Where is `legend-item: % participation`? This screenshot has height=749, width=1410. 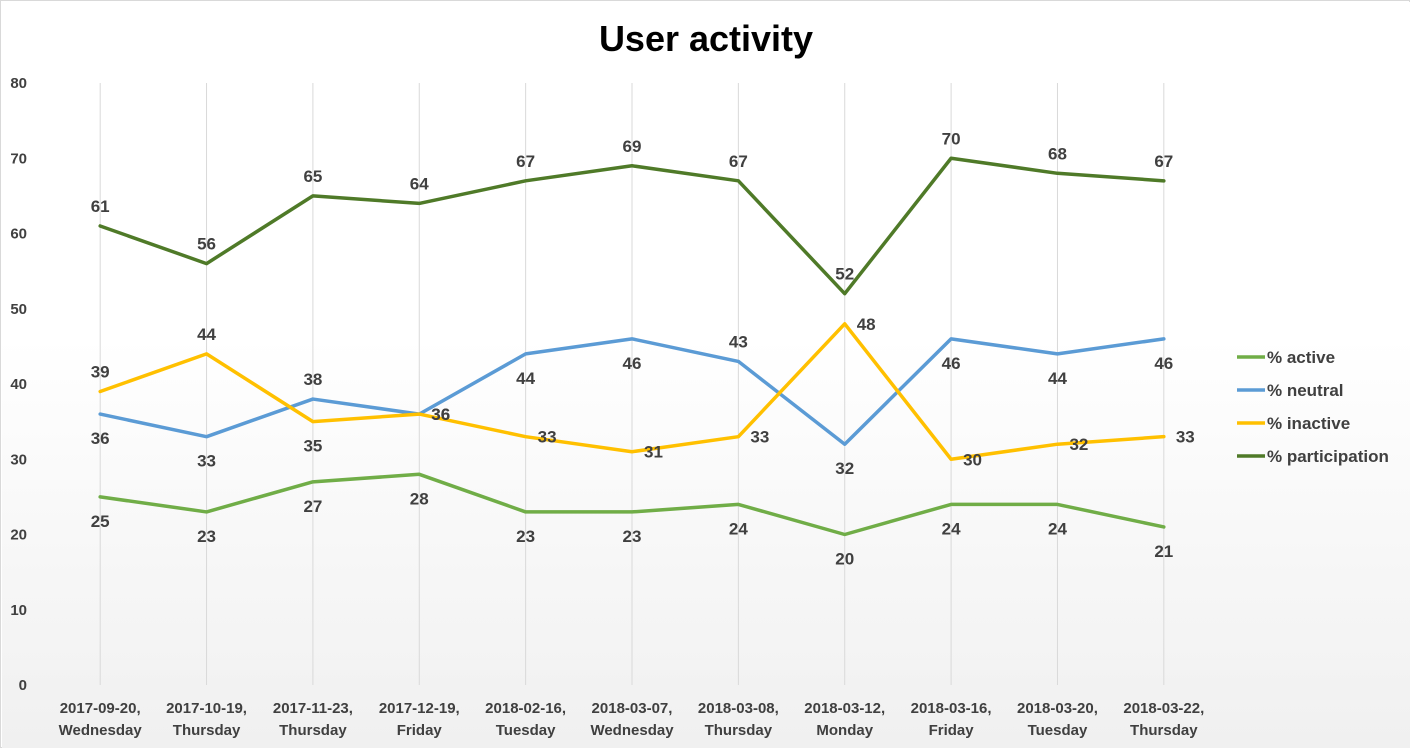
legend-item: % participation is located at coordinates (1313, 456).